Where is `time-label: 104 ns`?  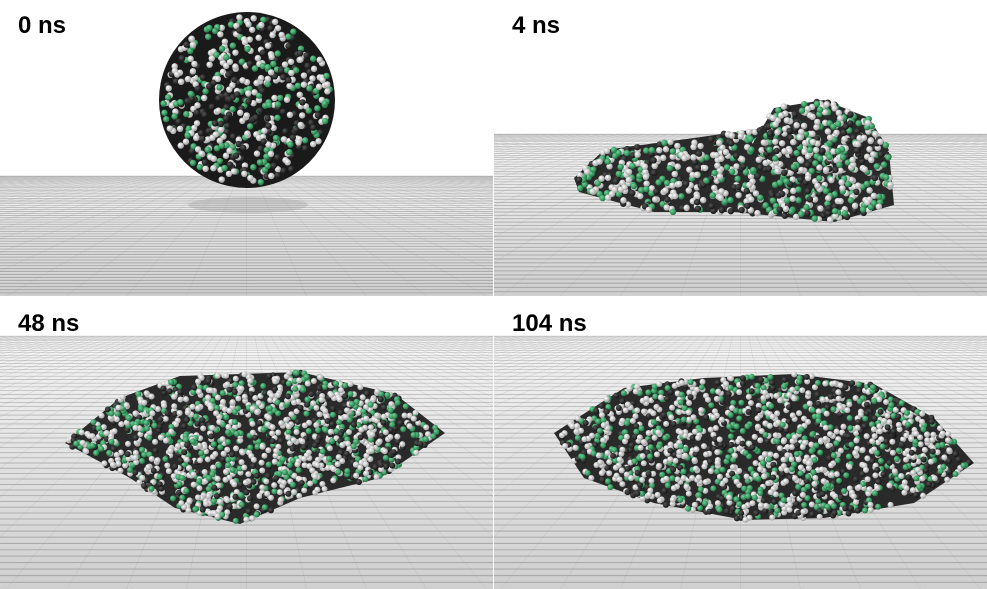 time-label: 104 ns is located at coordinates (549, 323).